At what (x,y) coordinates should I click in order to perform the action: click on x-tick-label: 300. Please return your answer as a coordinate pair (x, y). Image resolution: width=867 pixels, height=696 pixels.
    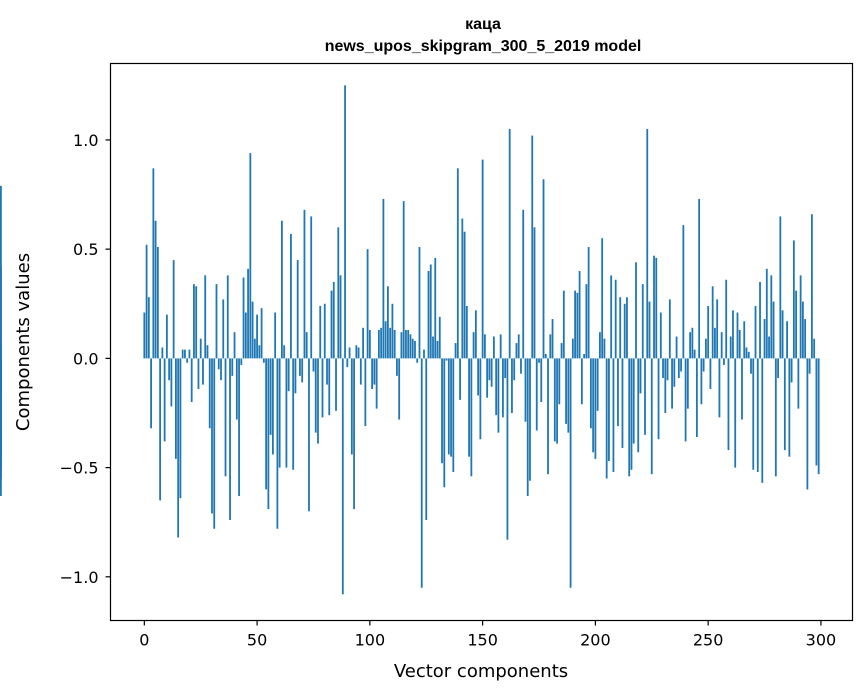
    Looking at the image, I should click on (821, 640).